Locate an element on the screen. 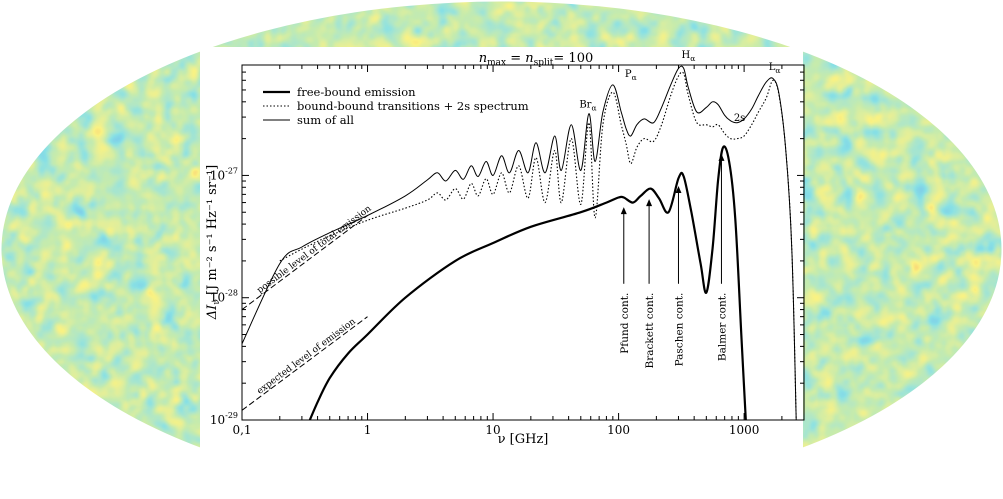 Image resolution: width=1003 pixels, height=499 pixels. series-line-expected-level-of-emission is located at coordinates (305, 363).